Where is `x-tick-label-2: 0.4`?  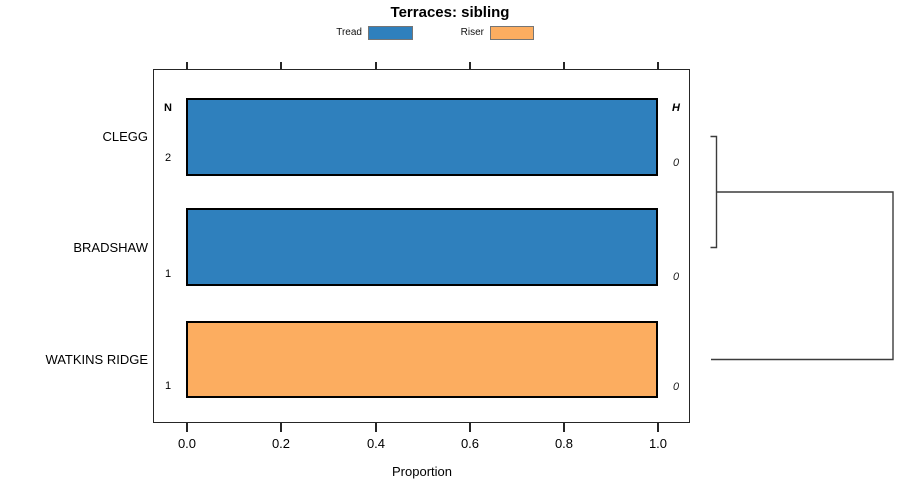 x-tick-label-2: 0.4 is located at coordinates (376, 443).